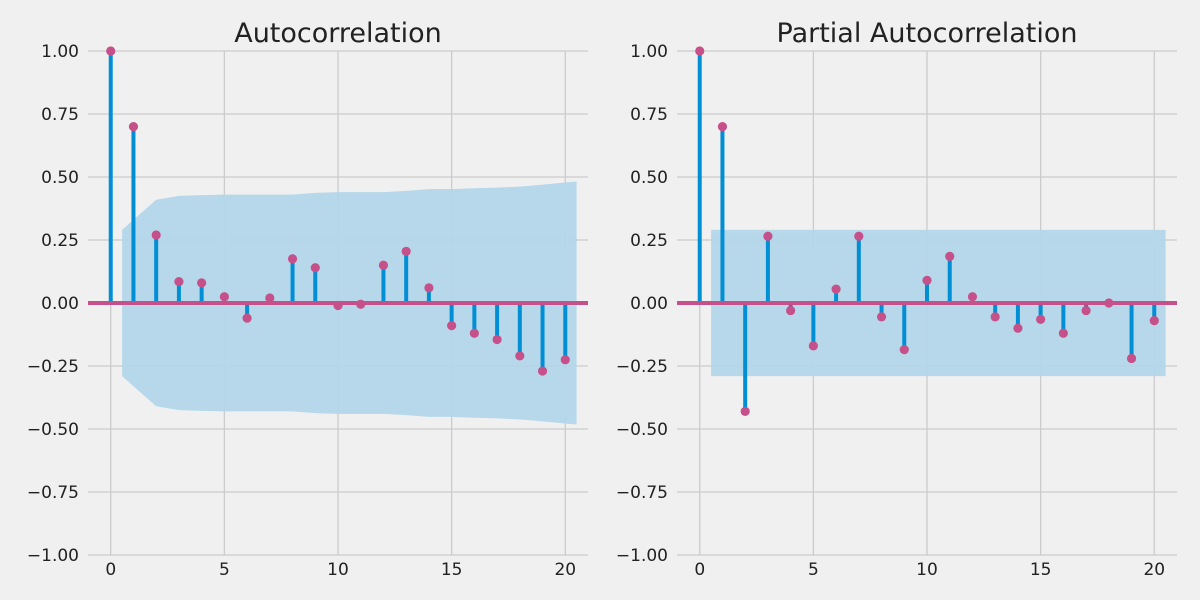 This screenshot has width=1200, height=600. Describe the element at coordinates (1041, 570) in the screenshot. I see `pacf-x-tick-label: 15` at that location.